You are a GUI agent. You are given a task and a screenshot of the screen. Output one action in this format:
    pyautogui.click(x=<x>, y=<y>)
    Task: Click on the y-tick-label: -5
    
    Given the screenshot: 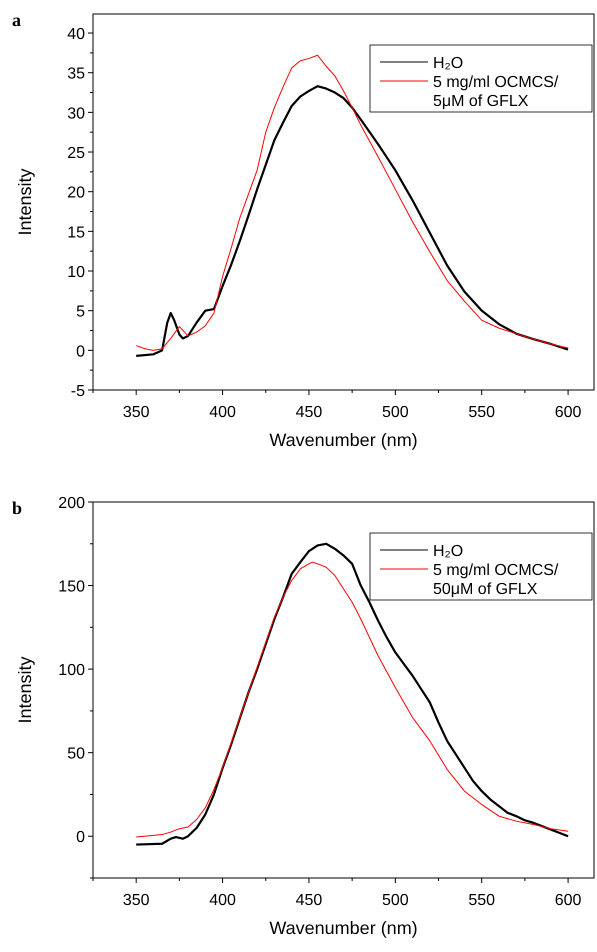 What is the action you would take?
    pyautogui.click(x=78, y=391)
    